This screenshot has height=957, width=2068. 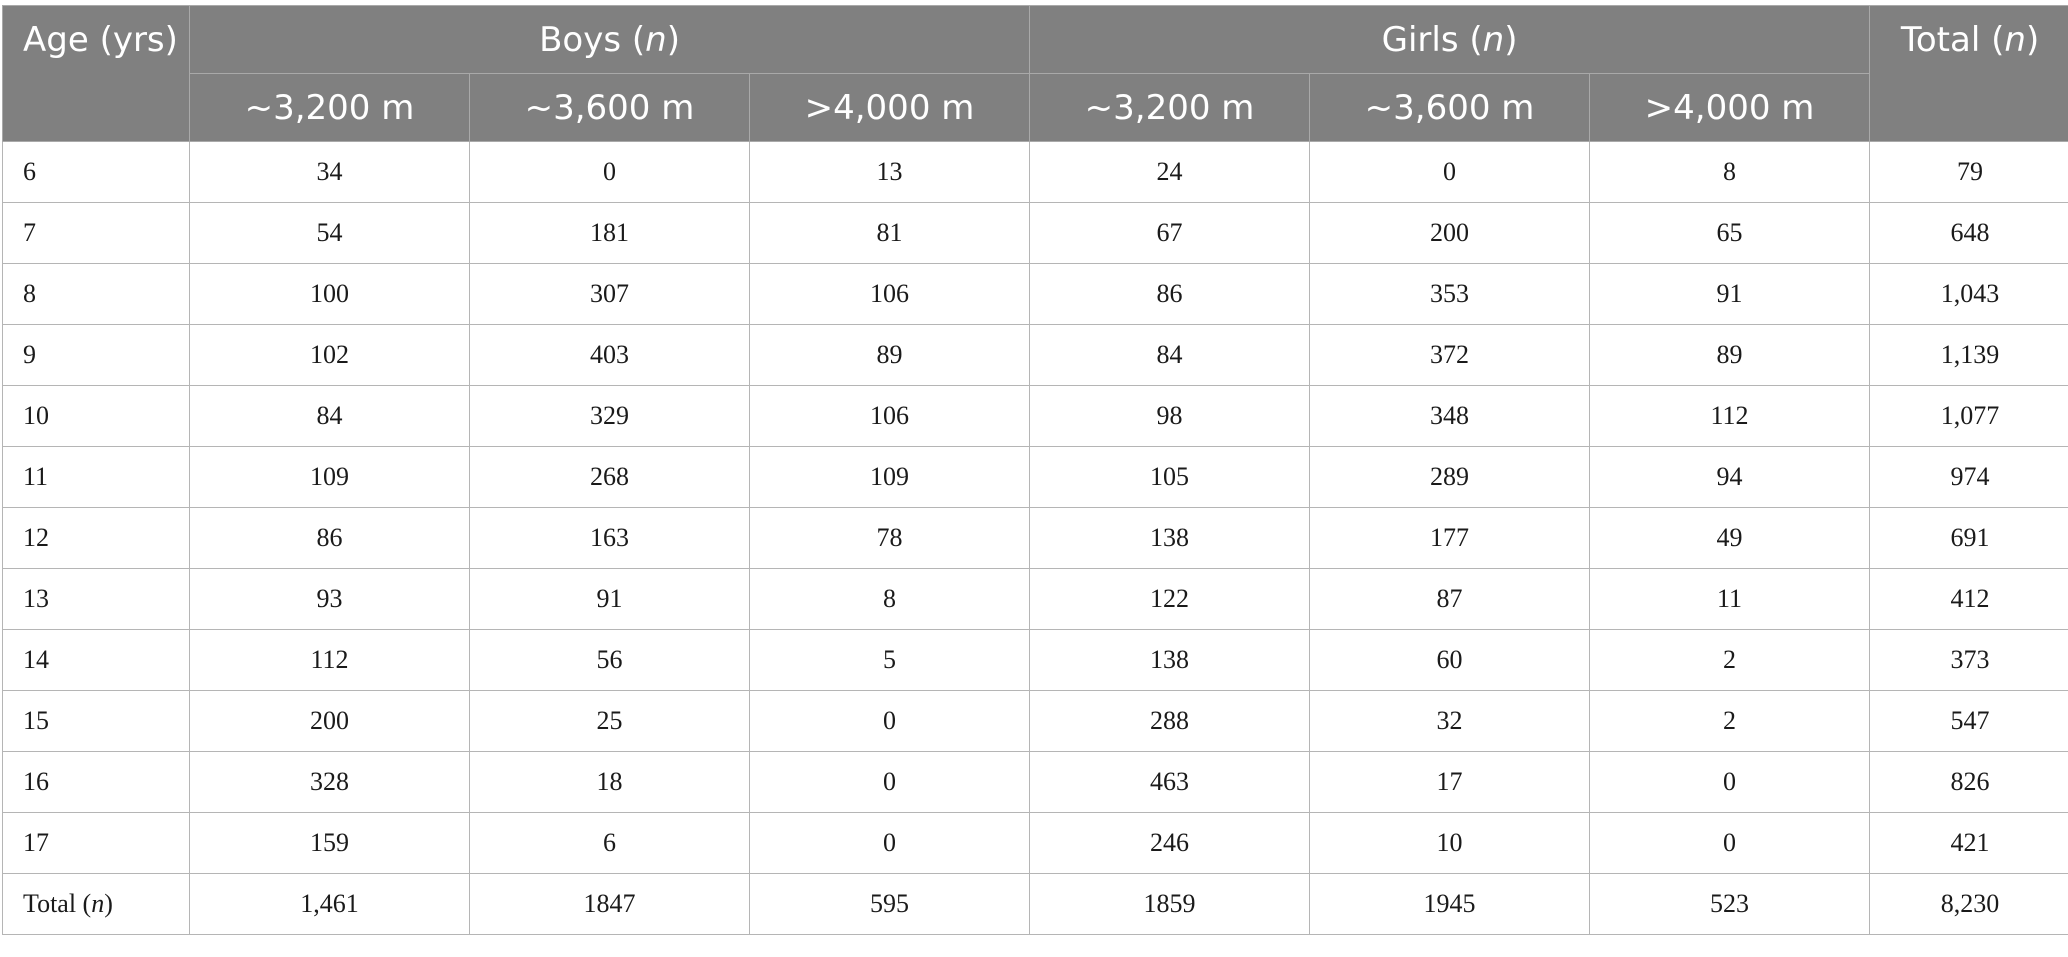 What do you see at coordinates (1170, 355) in the screenshot?
I see `girls-3200-cell: 84` at bounding box center [1170, 355].